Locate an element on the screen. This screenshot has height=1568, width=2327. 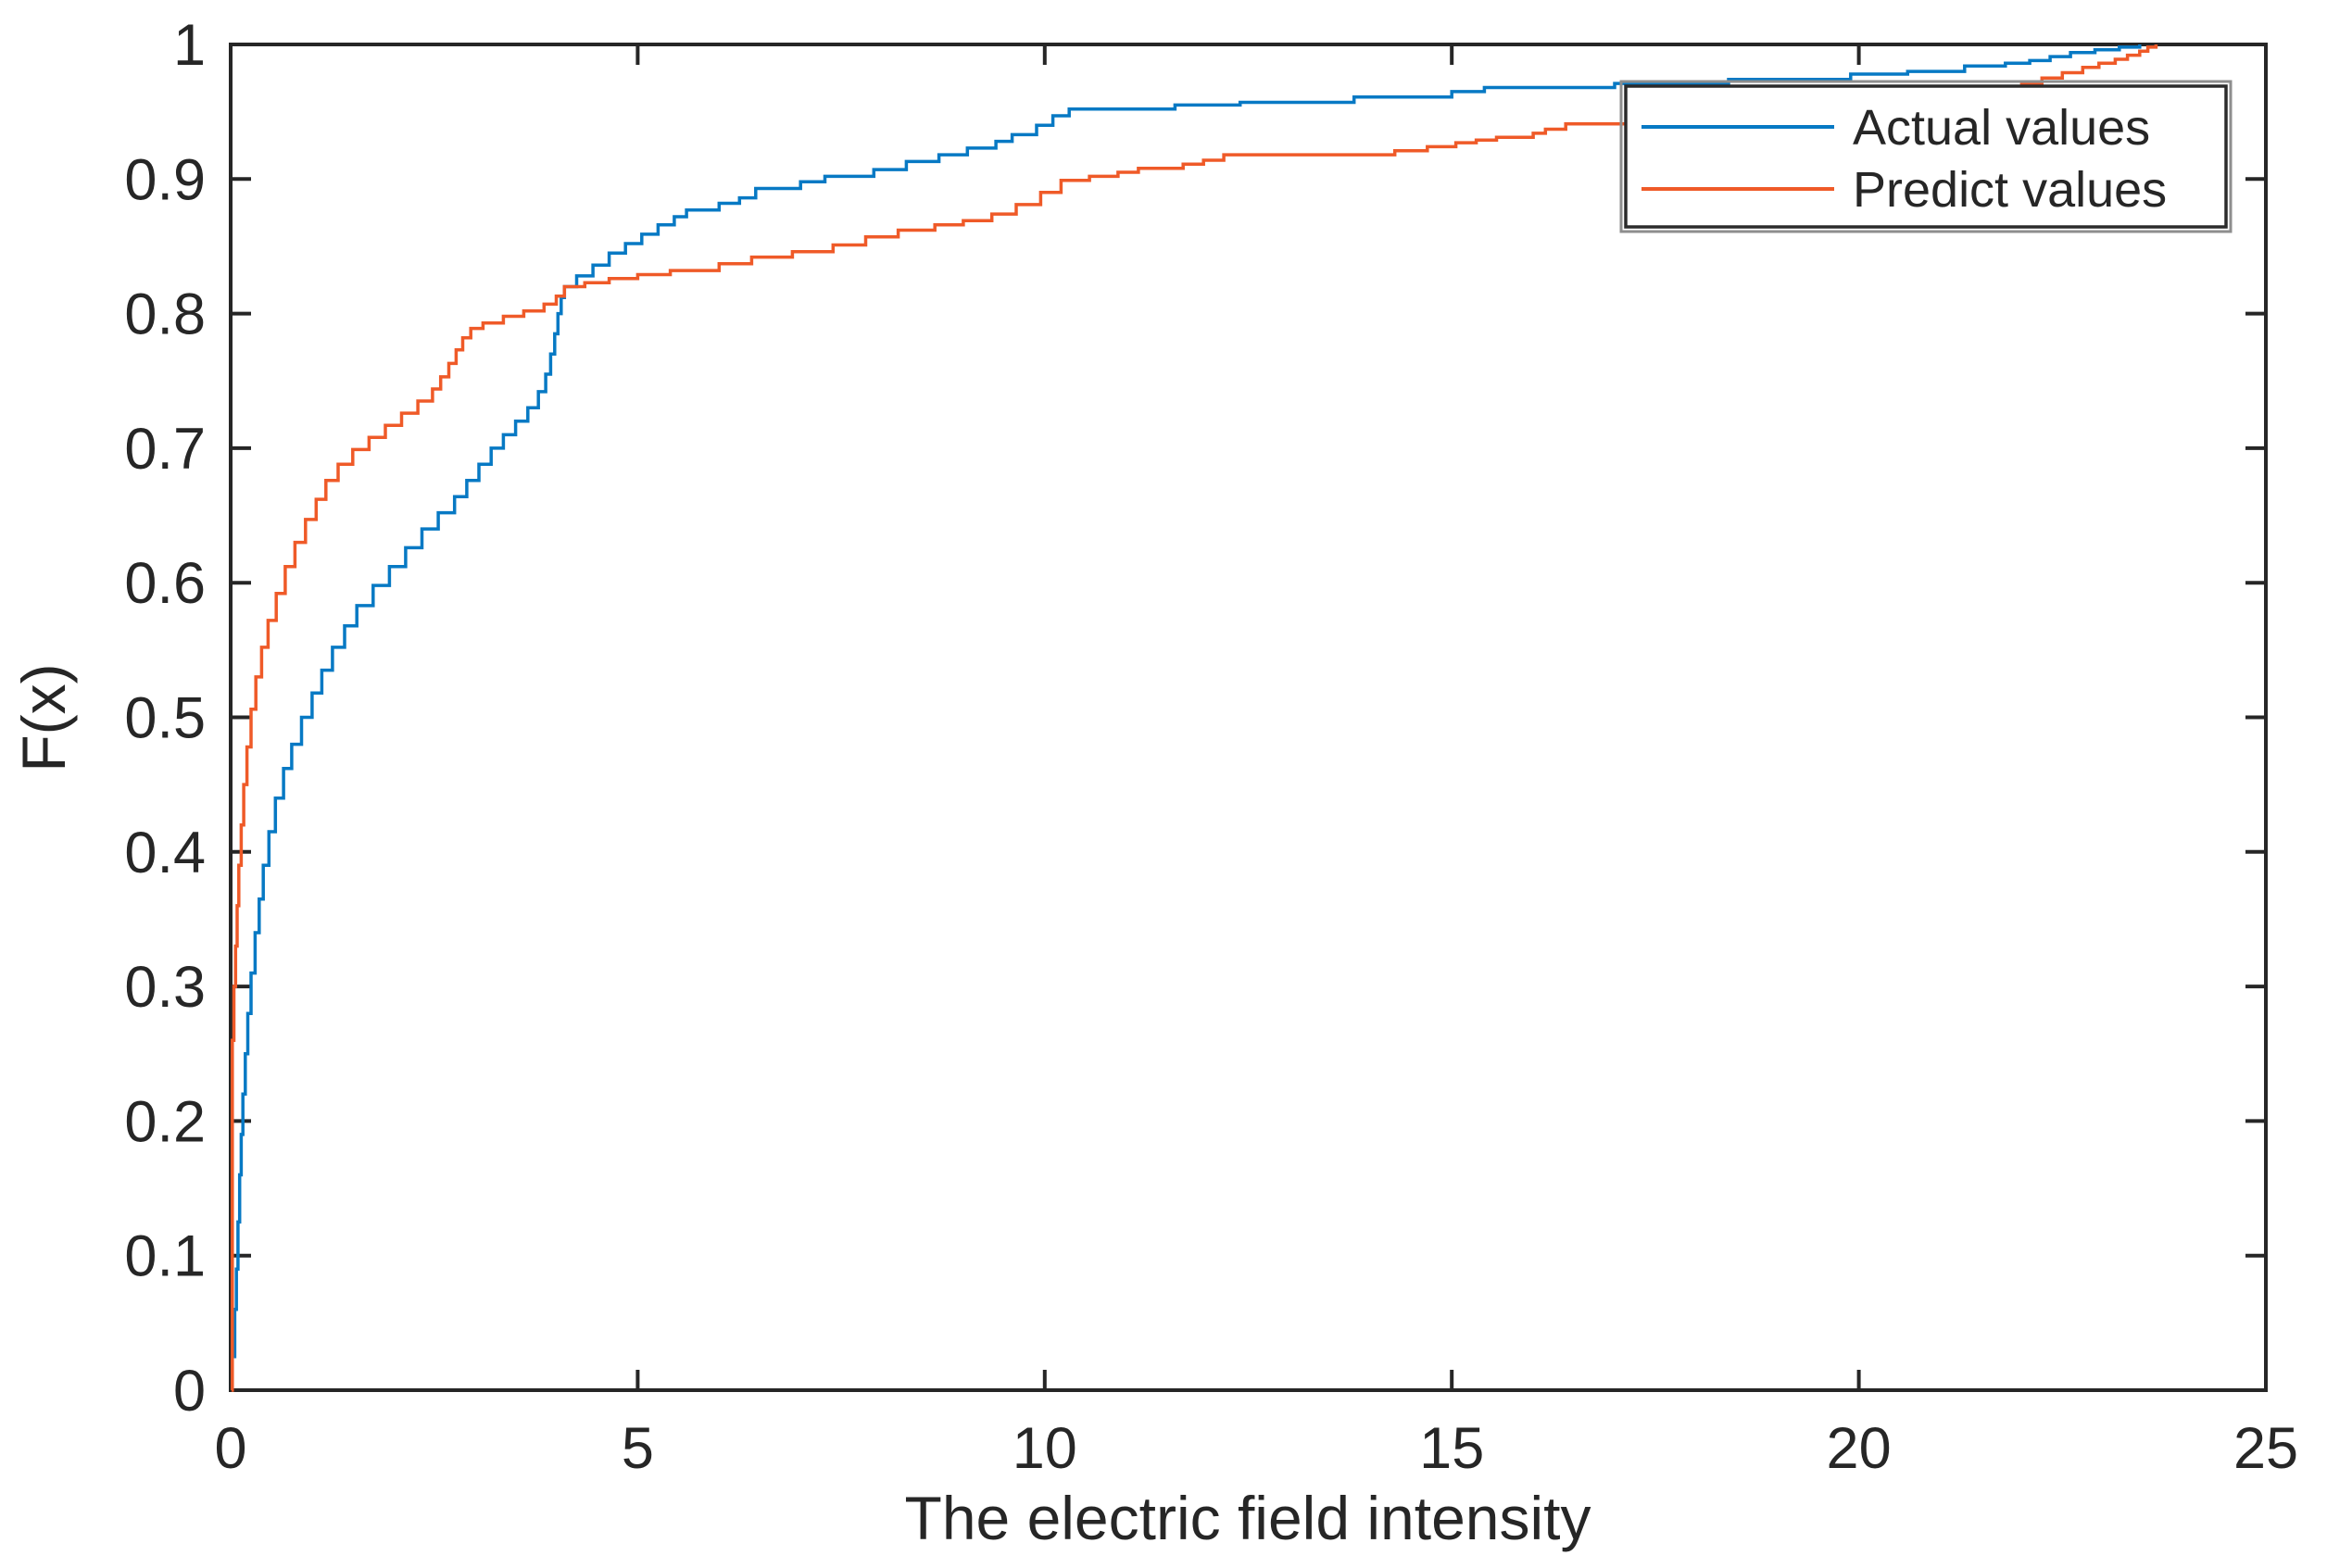
x-tick-label: 20 is located at coordinates (1859, 1449).